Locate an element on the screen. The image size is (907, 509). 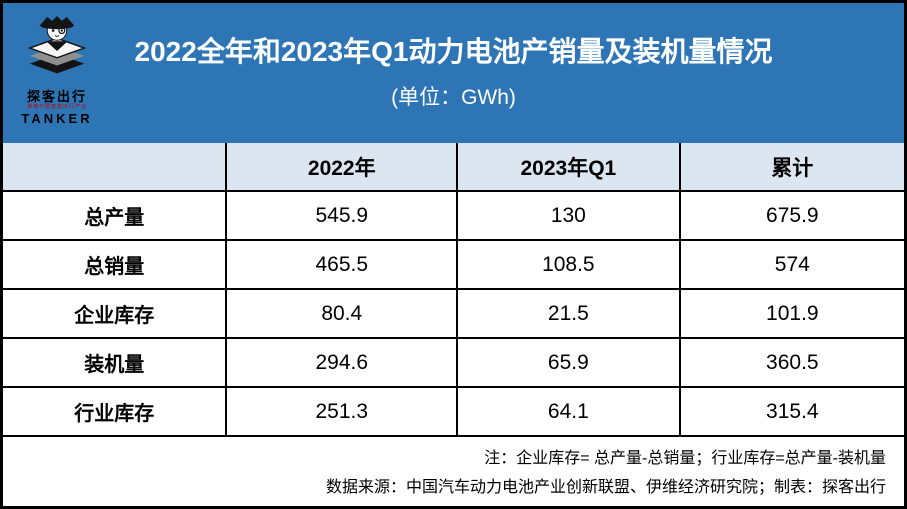
table-row-enterprise-inventory: 企业库存 80.4 21.5 101.9 is located at coordinates (453, 313).